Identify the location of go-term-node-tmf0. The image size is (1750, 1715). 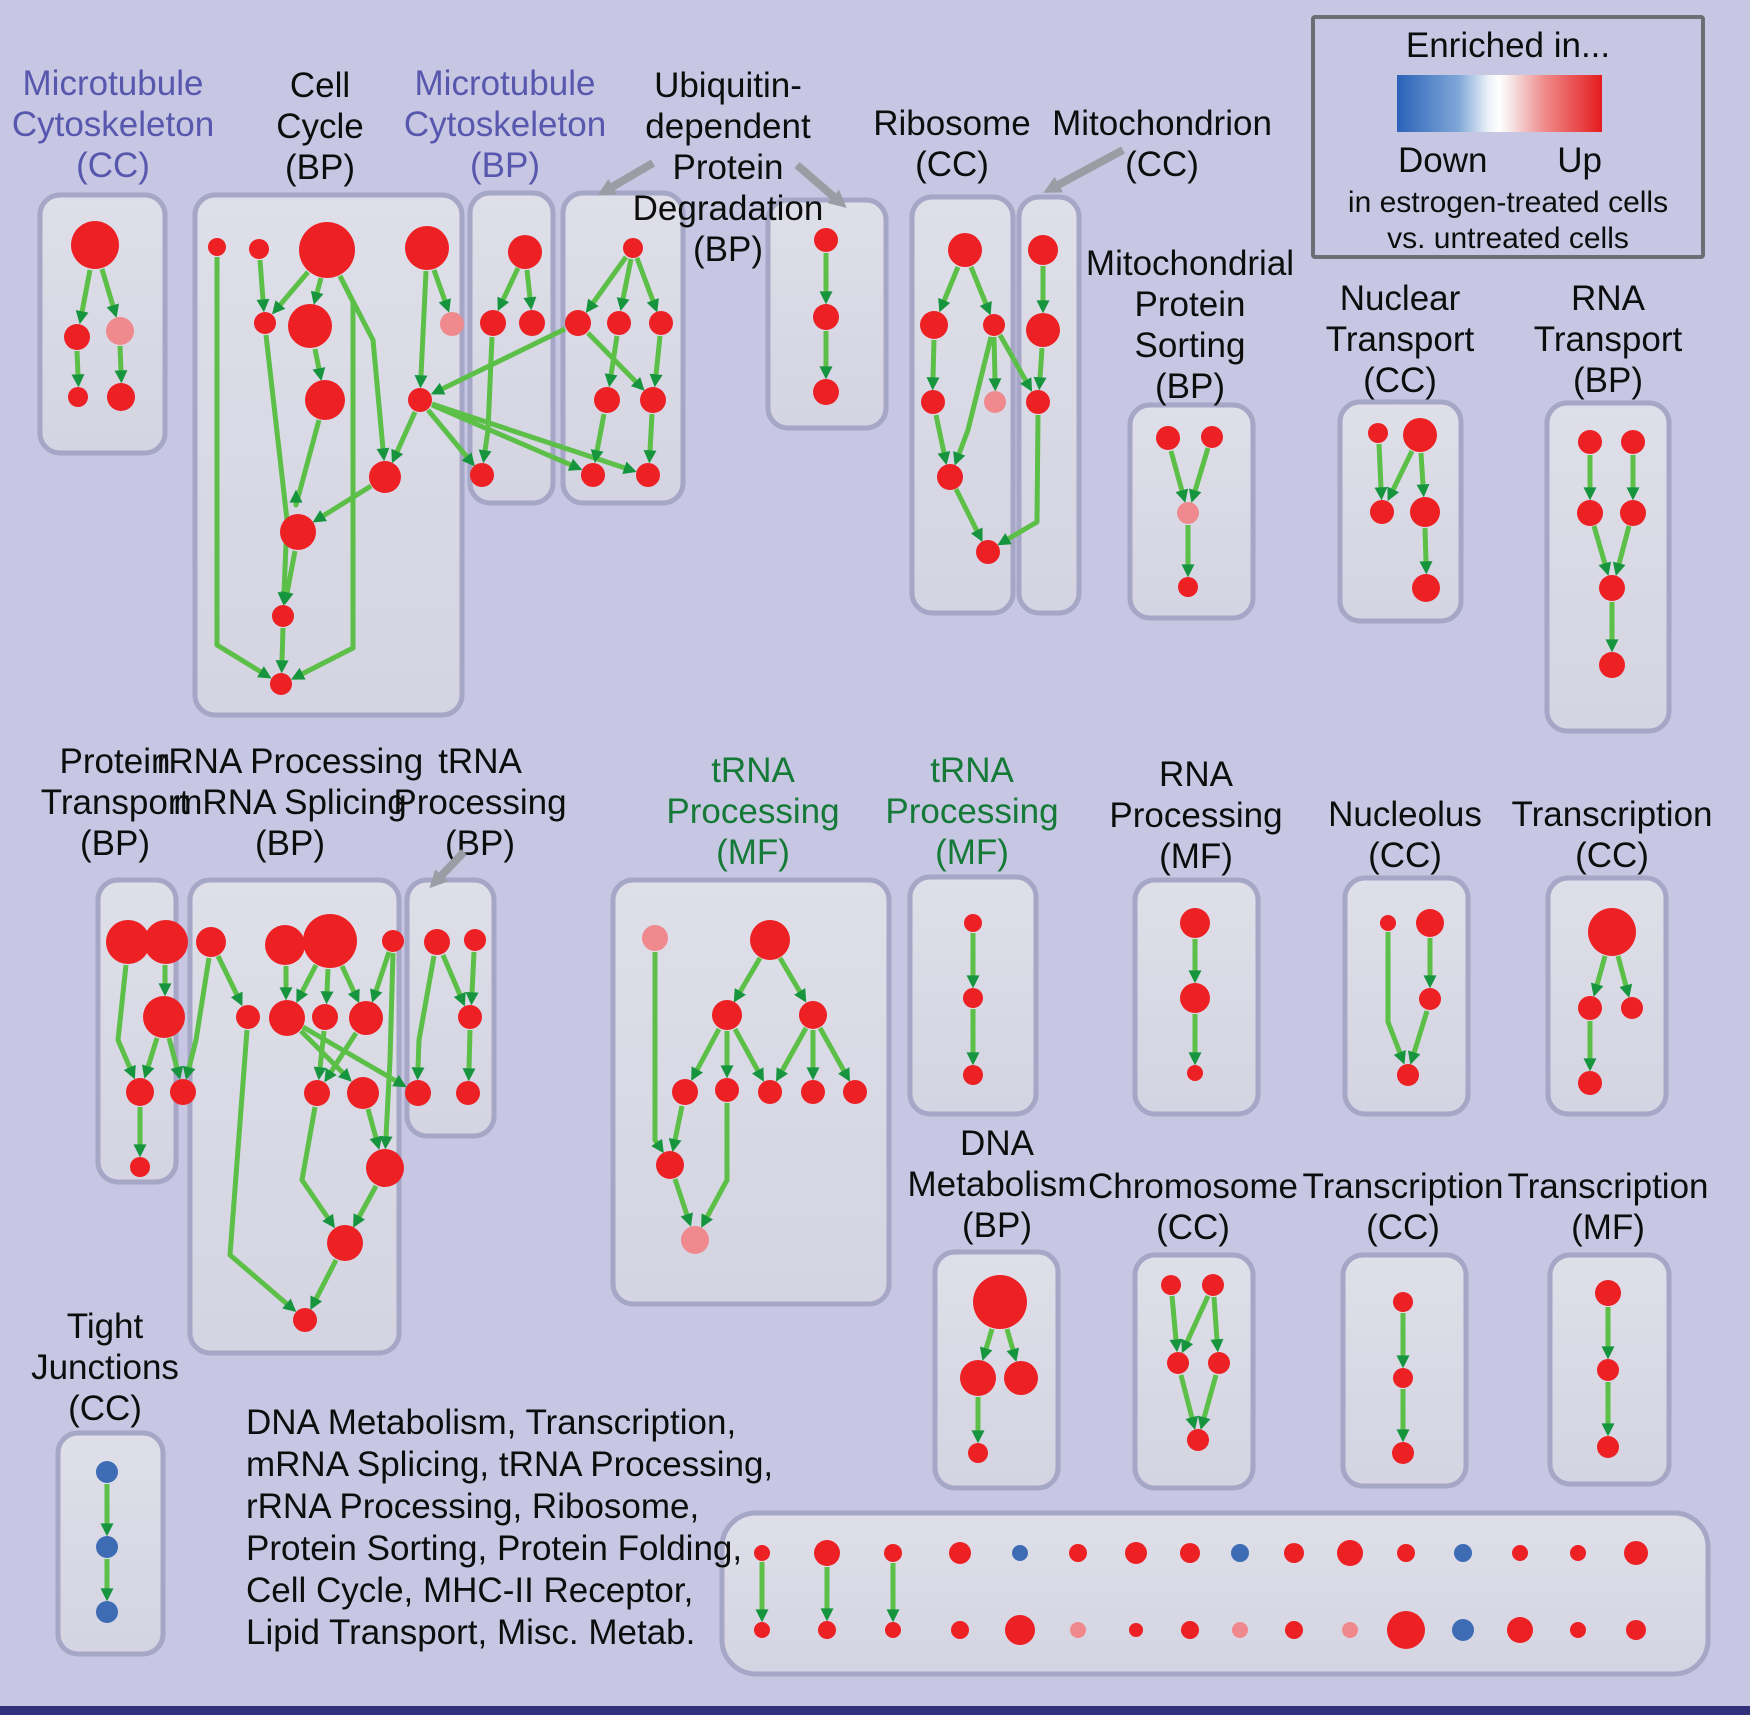
(1608, 1293).